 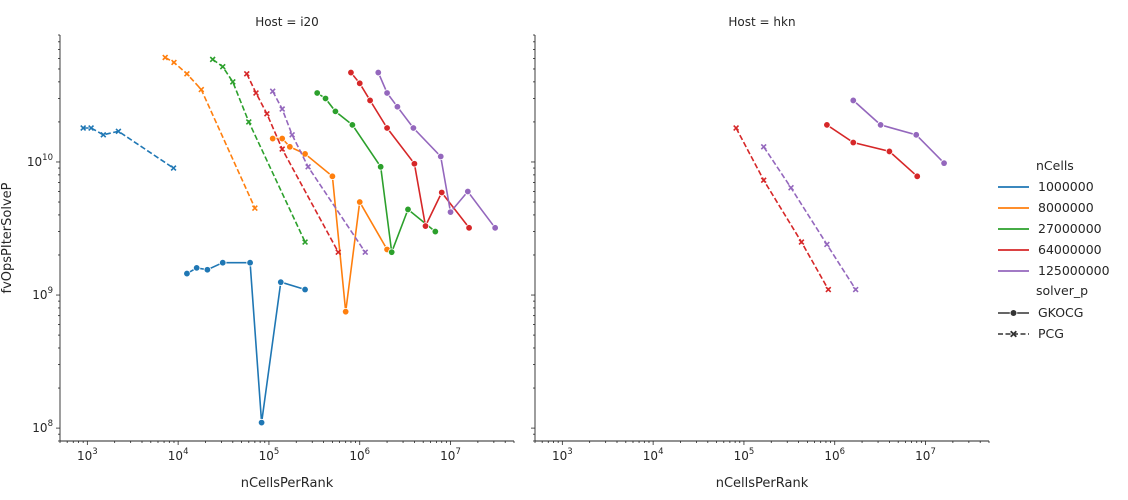 What do you see at coordinates (269, 455) in the screenshot?
I see `x-tick-label: 10⁵` at bounding box center [269, 455].